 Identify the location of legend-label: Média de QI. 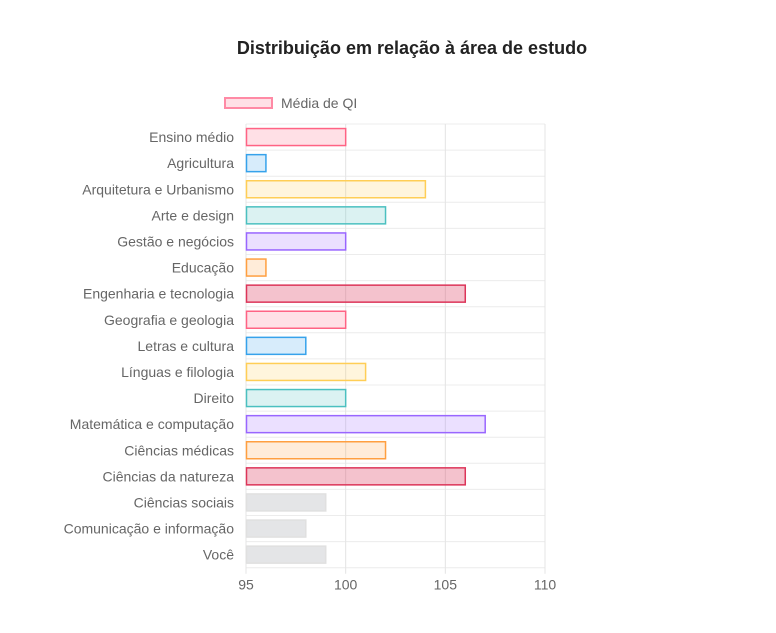
(319, 103).